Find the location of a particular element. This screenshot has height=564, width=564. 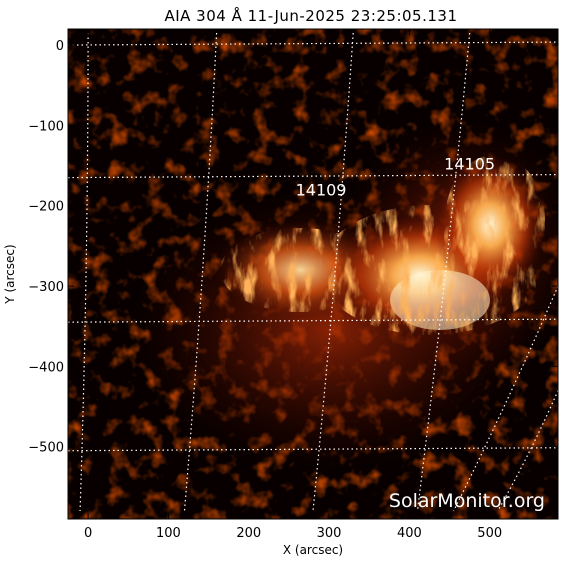

active-region-labels: 14109 14105 is located at coordinates (396, 177).